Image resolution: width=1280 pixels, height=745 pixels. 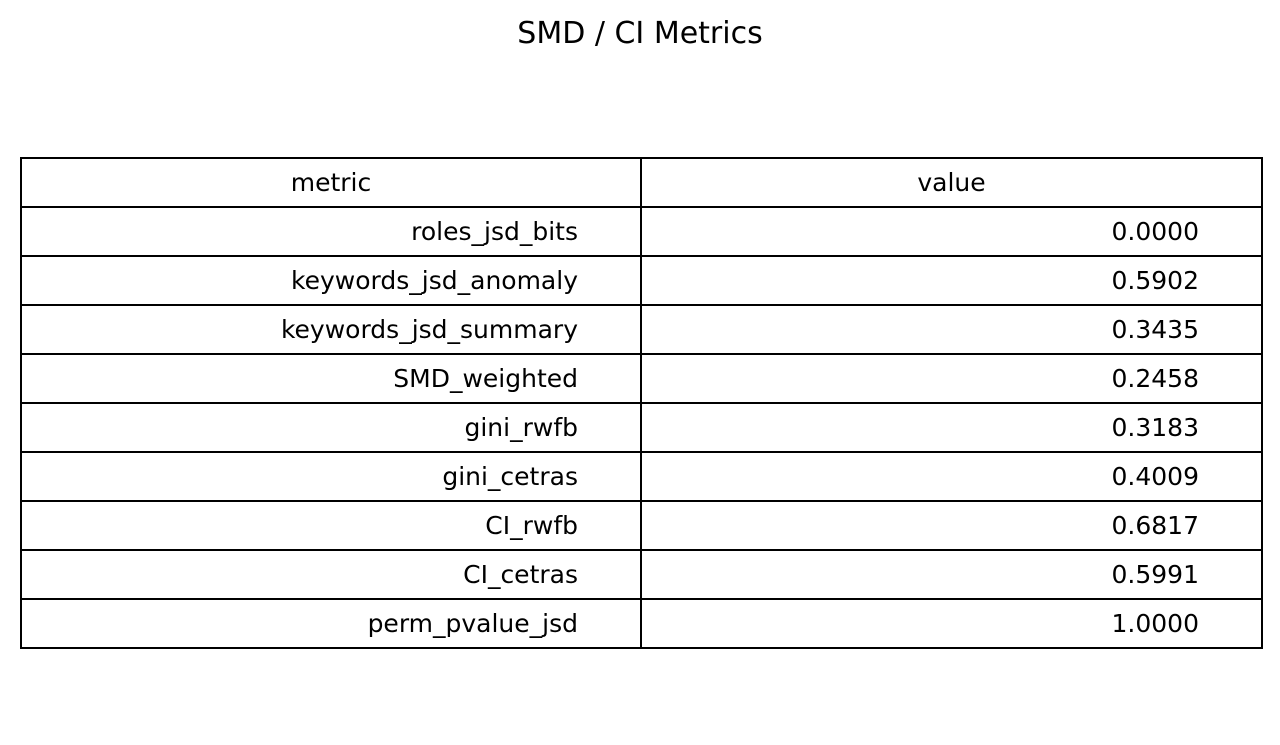 I want to click on value-cell: 1.0000, so click(x=951, y=623).